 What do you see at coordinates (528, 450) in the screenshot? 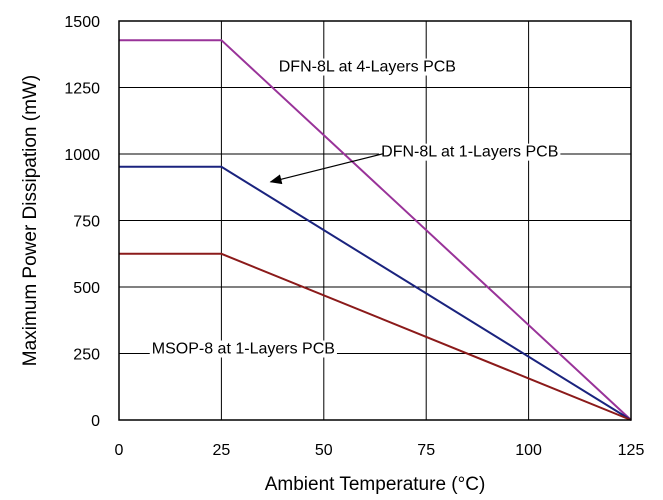
I see `x-tick-label: 100` at bounding box center [528, 450].